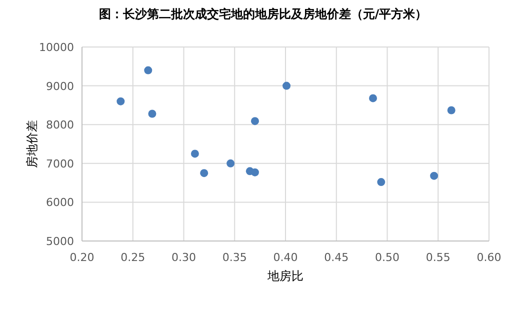 The image size is (526, 333). What do you see at coordinates (60, 125) in the screenshot?
I see `y-tick-label: 8000` at bounding box center [60, 125].